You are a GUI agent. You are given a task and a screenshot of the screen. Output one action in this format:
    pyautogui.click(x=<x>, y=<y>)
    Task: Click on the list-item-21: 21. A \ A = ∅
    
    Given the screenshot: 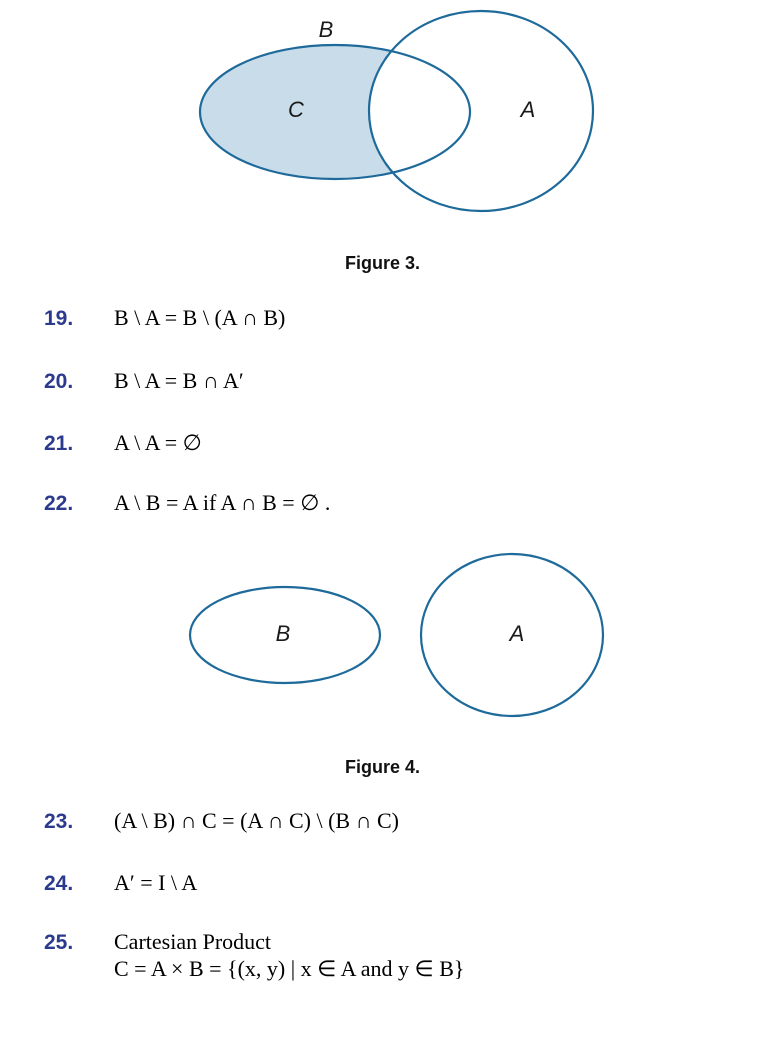 What is the action you would take?
    pyautogui.click(x=123, y=447)
    